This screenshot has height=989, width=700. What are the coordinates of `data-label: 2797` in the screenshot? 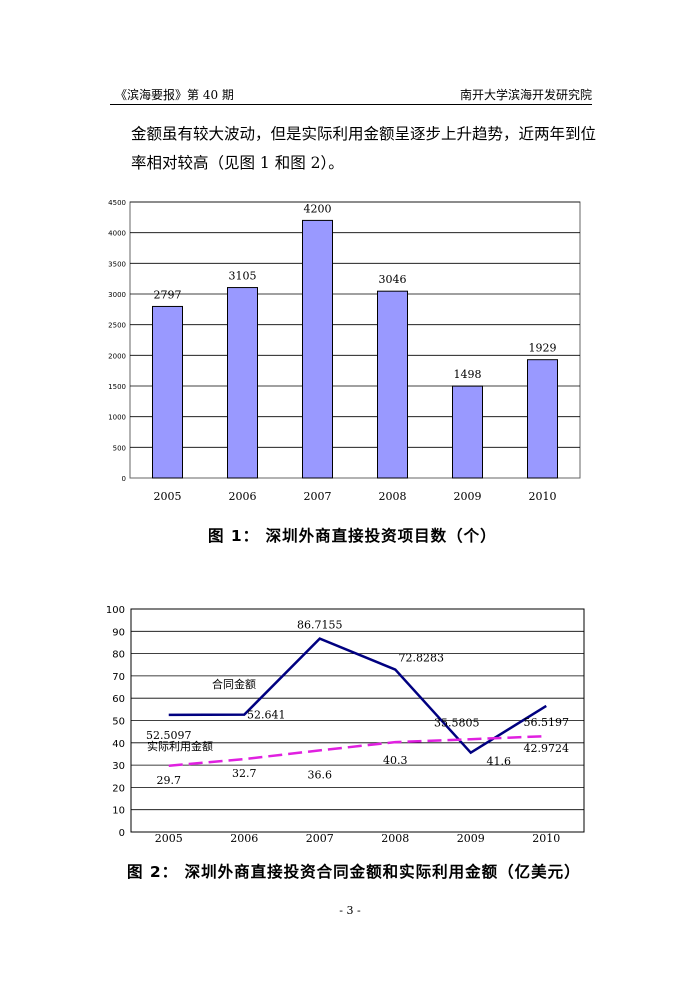 It's located at (168, 294).